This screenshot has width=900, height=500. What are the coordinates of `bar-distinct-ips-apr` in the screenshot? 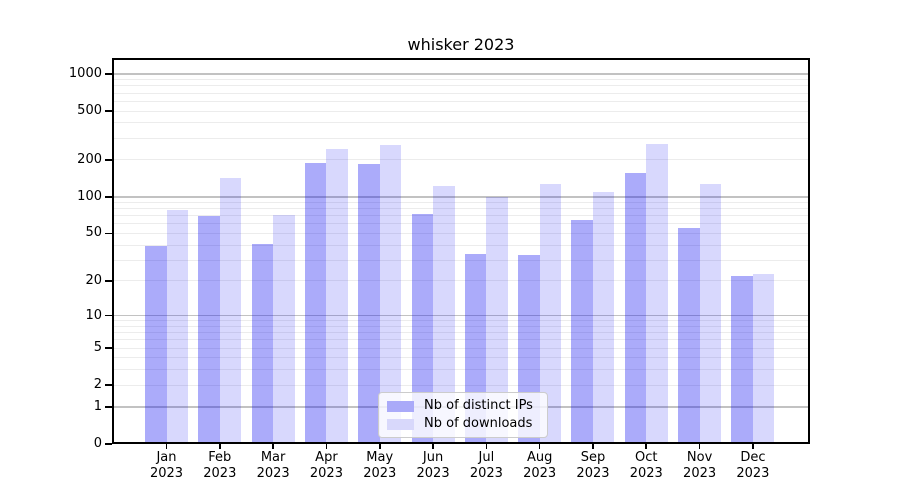 It's located at (315, 303).